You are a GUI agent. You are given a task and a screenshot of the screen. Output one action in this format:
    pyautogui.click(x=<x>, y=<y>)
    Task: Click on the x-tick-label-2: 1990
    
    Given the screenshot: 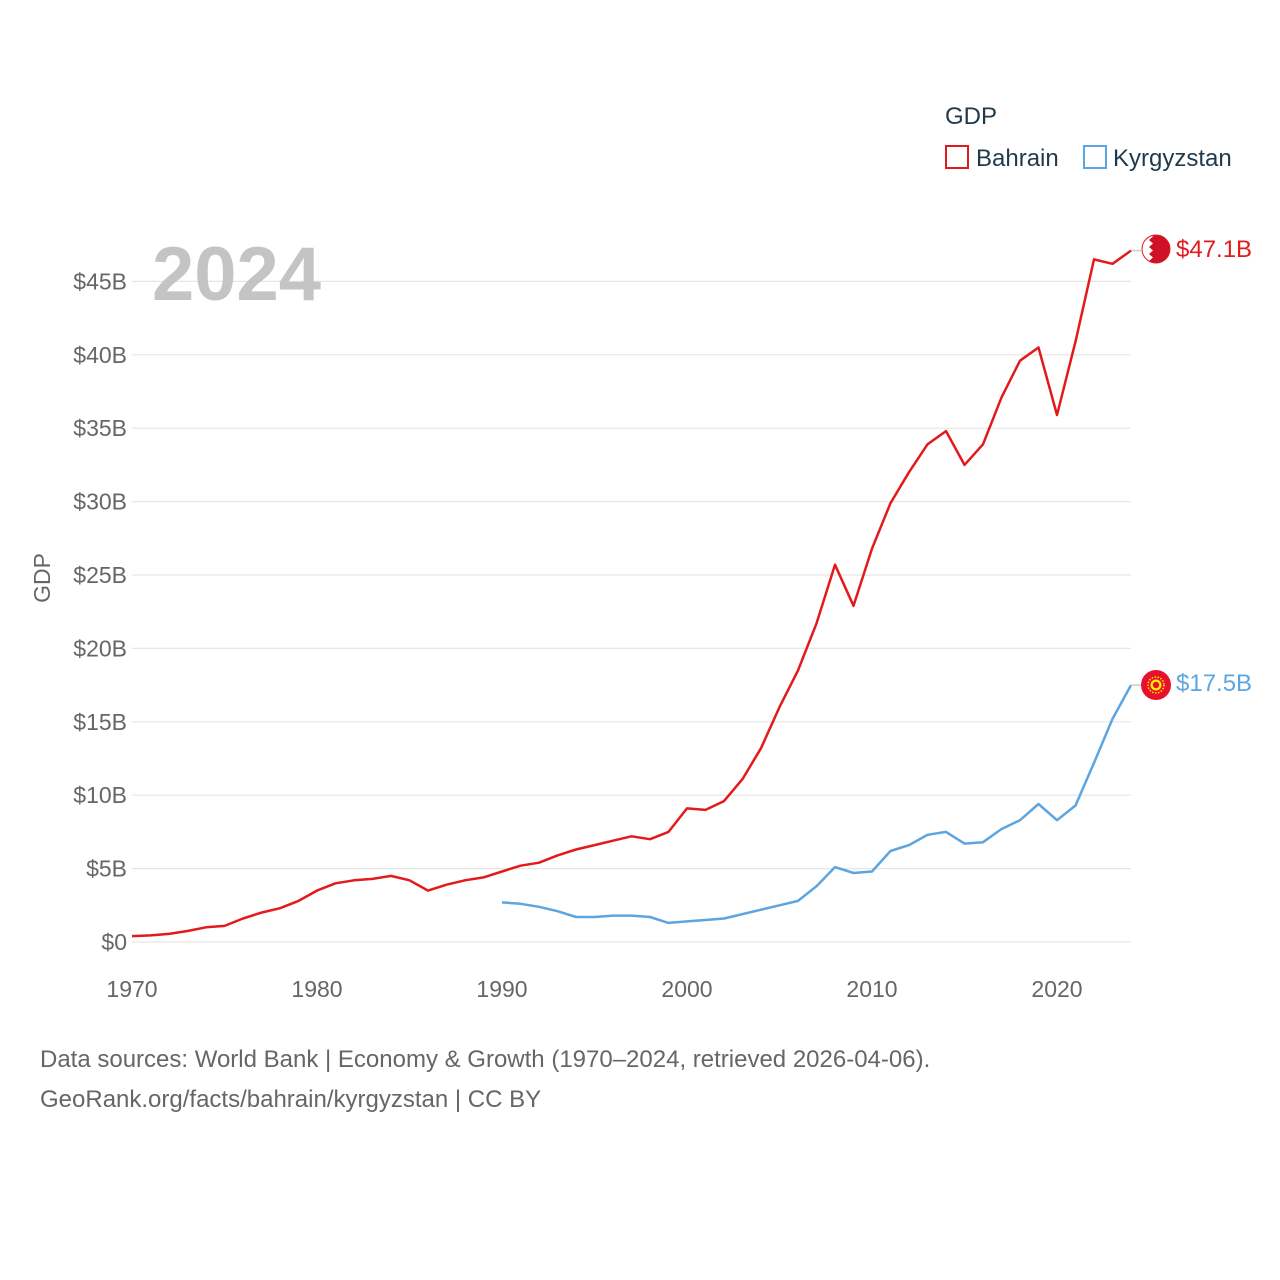 What is the action you would take?
    pyautogui.click(x=501, y=989)
    